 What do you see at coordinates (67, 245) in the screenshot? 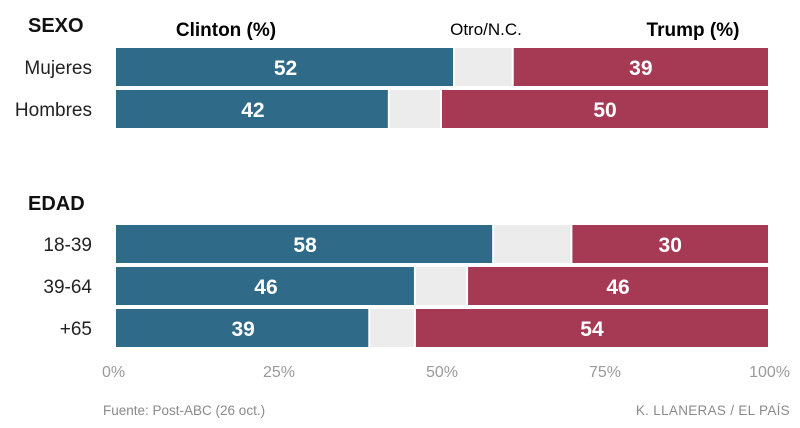
I see `category-label-1839: 18-39` at bounding box center [67, 245].